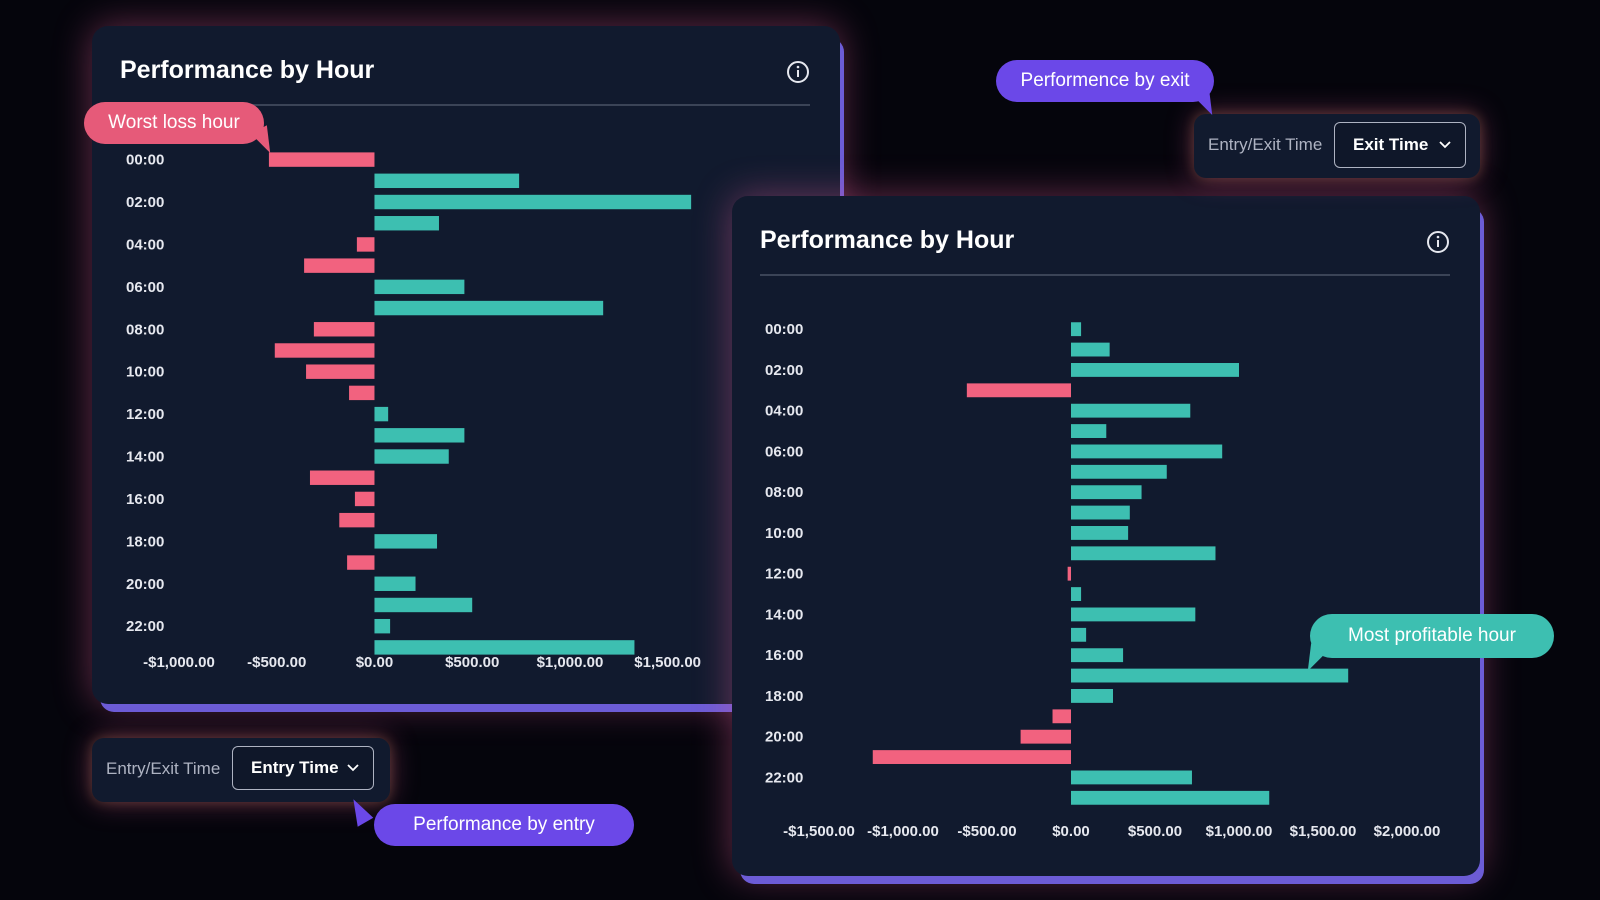 The width and height of the screenshot is (1600, 900). Describe the element at coordinates (784, 329) in the screenshot. I see `y-tick-label: 00:00` at that location.